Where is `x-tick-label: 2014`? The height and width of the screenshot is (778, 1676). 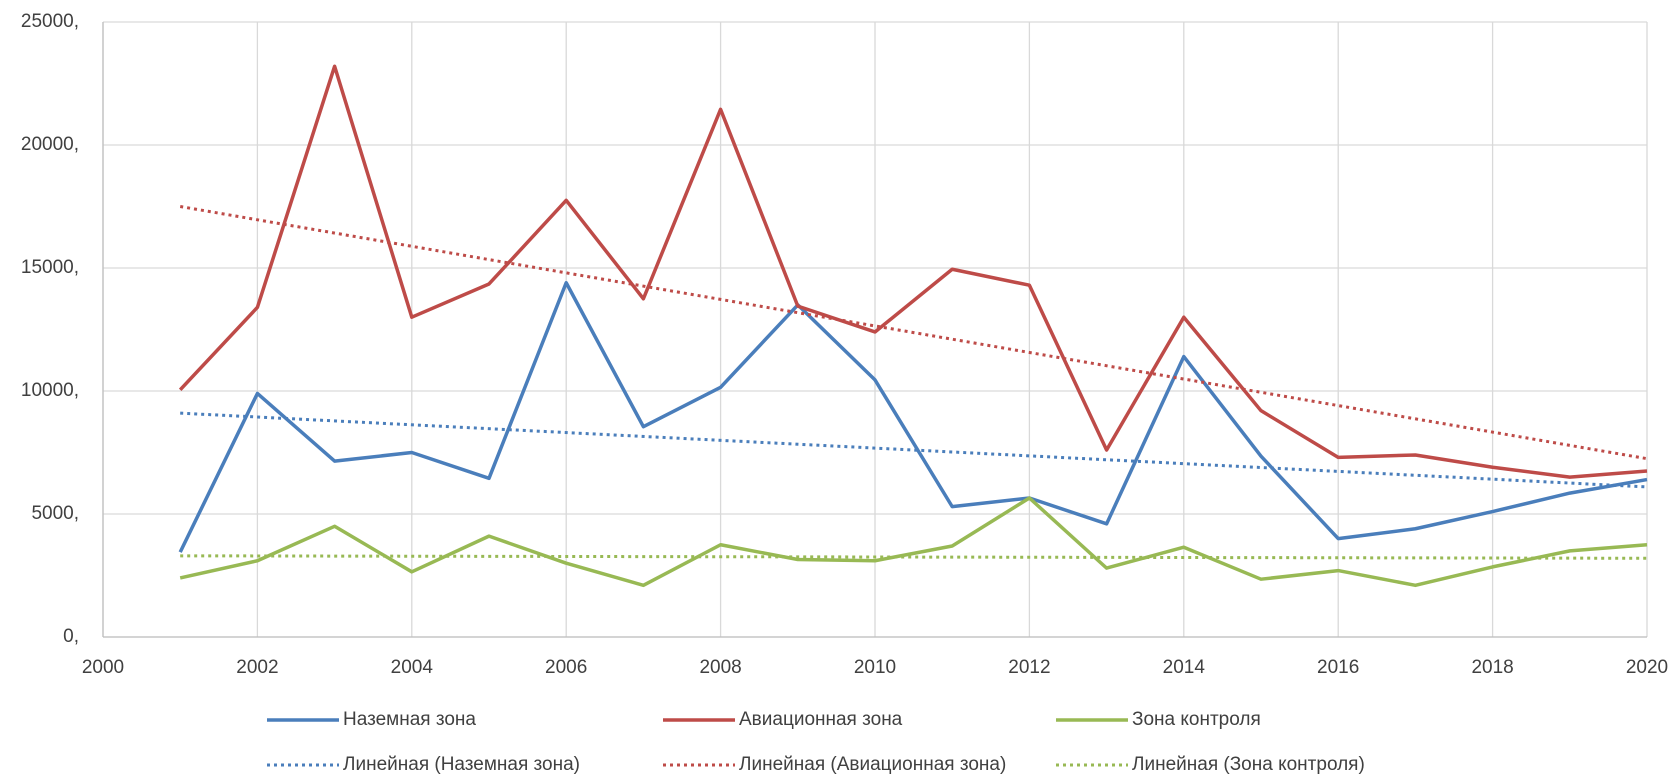
x-tick-label: 2014 is located at coordinates (1184, 667).